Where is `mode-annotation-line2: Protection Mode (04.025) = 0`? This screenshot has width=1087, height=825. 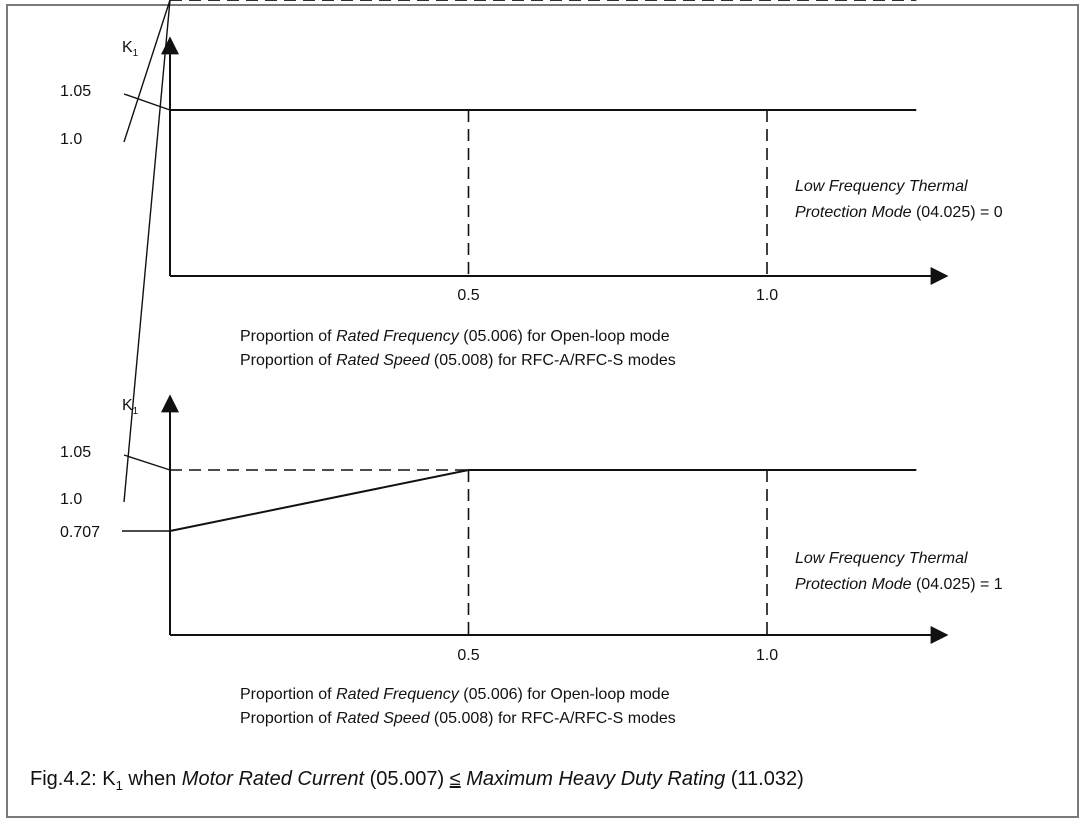
mode-annotation-line2: Protection Mode (04.025) = 0 is located at coordinates (899, 212).